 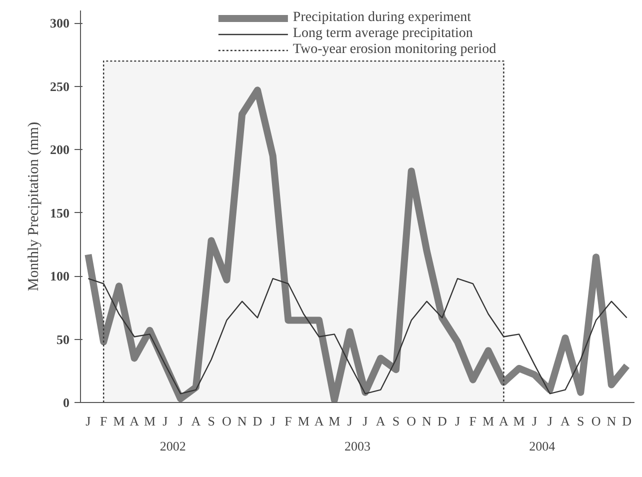 I want to click on y-tick-label: 300, so click(x=60, y=23).